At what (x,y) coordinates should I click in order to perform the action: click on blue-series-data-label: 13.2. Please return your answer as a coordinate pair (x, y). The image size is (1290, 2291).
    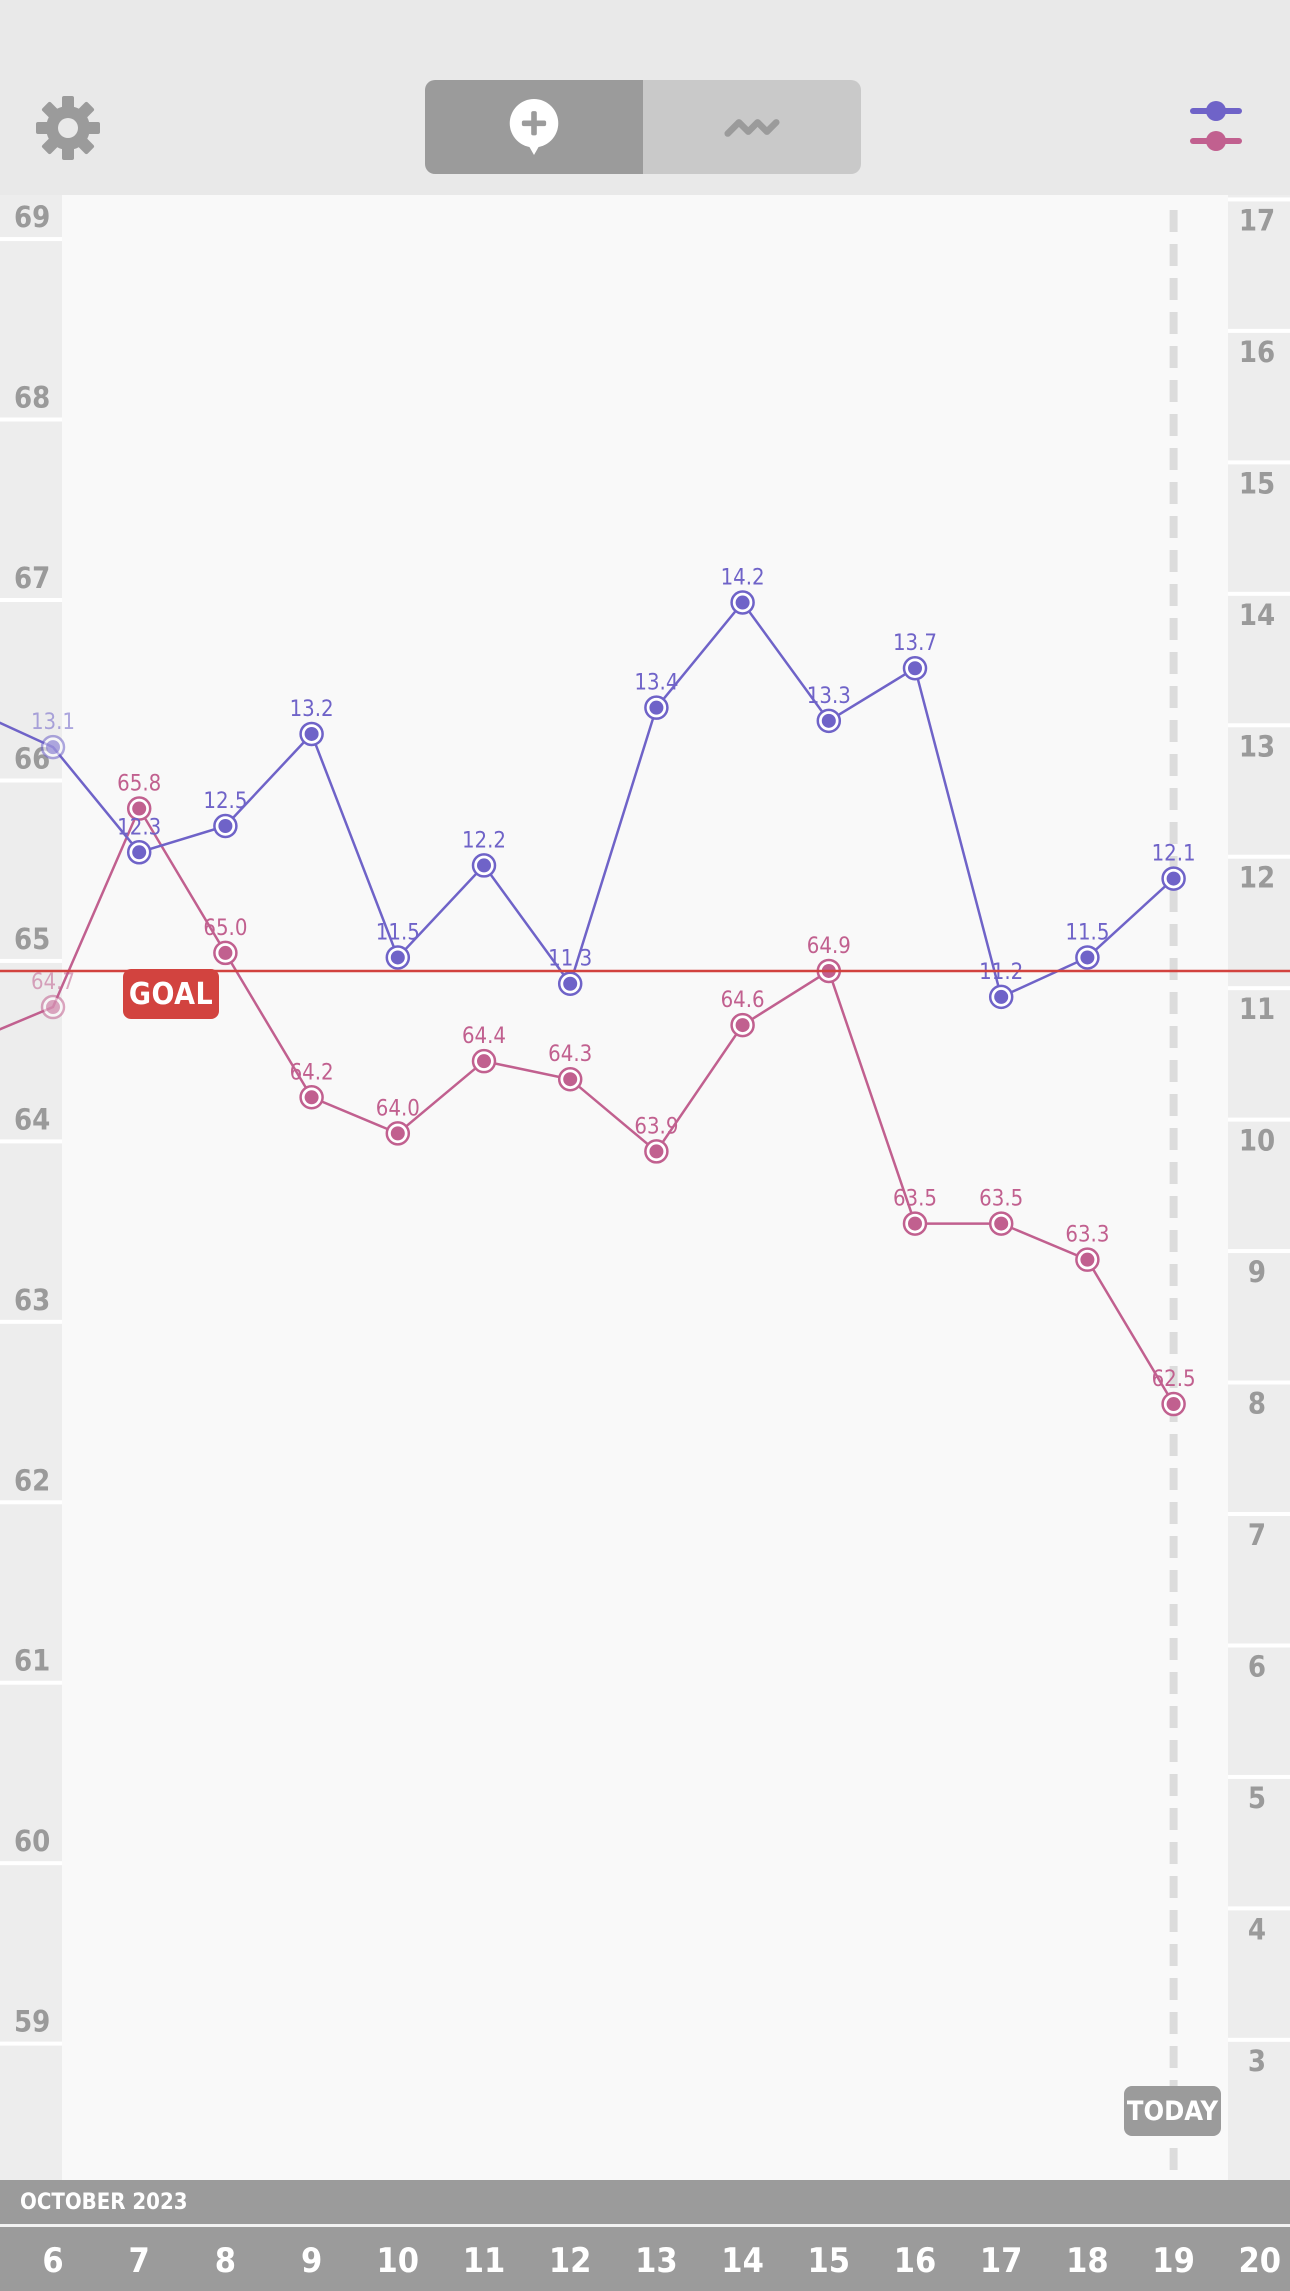
    Looking at the image, I should click on (312, 709).